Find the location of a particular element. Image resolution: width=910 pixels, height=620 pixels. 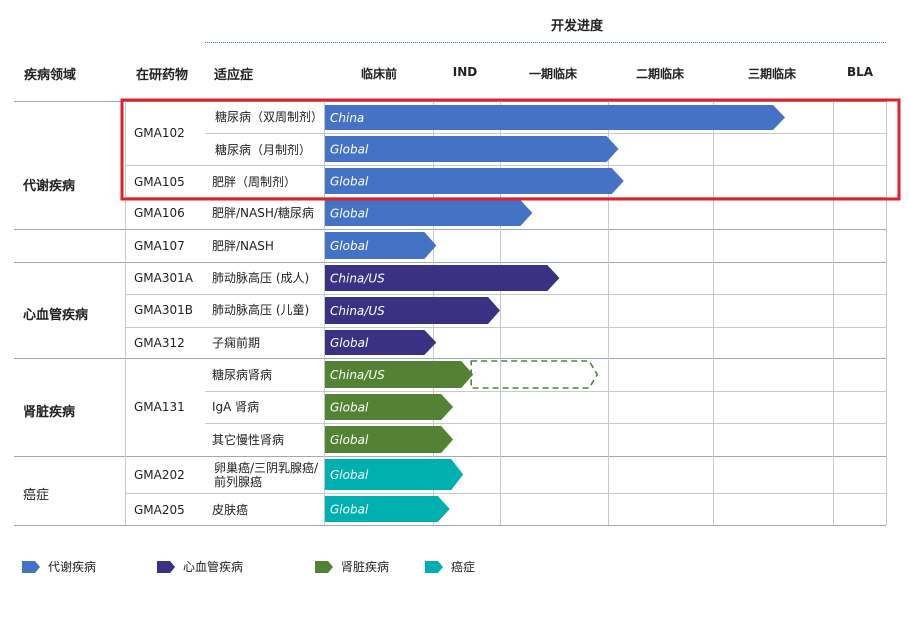

highlight-box is located at coordinates (510, 149).